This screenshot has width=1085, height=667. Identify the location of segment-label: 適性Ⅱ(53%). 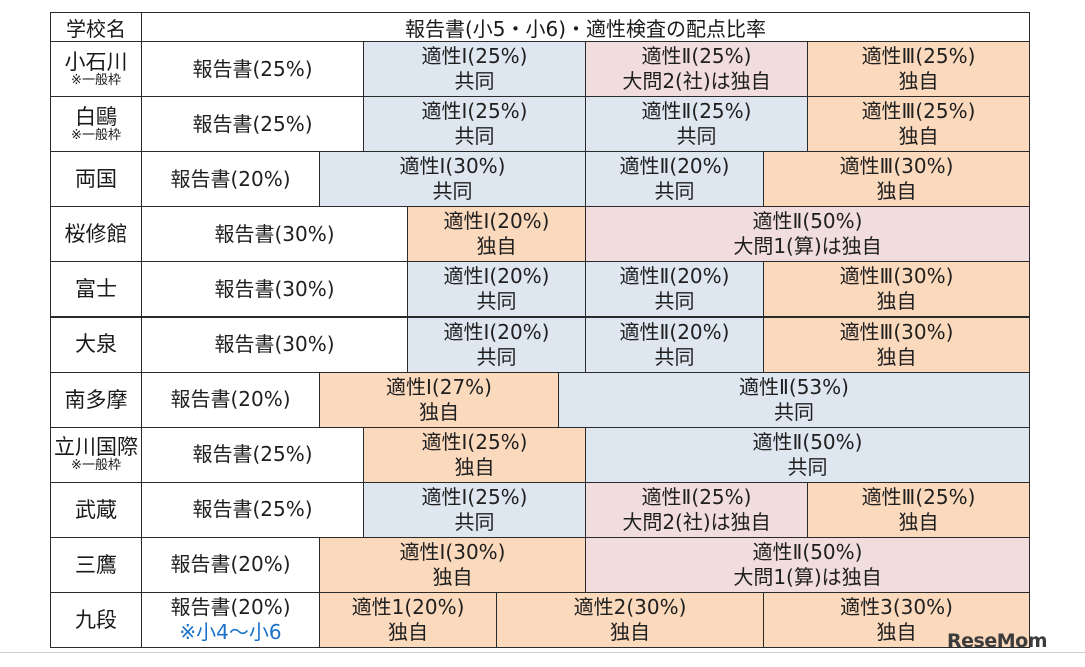
(794, 386).